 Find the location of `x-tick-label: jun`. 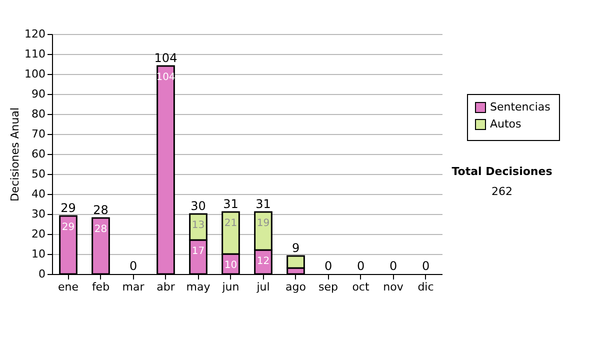

x-tick-label: jun is located at coordinates (230, 287).